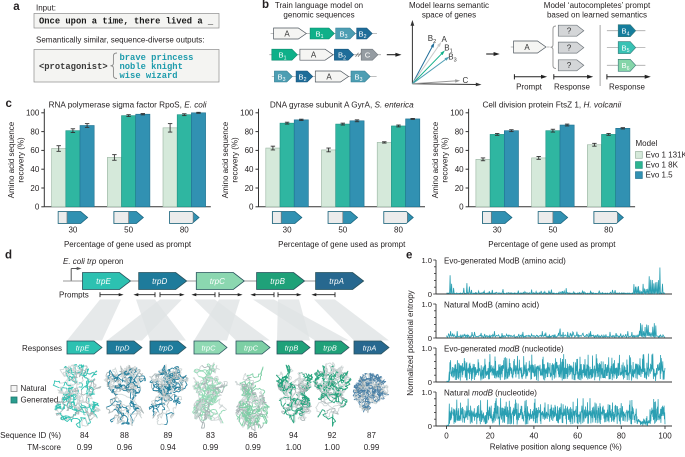 The image size is (685, 457). What do you see at coordinates (253, 435) in the screenshot?
I see `svg-text: 86` at bounding box center [253, 435].